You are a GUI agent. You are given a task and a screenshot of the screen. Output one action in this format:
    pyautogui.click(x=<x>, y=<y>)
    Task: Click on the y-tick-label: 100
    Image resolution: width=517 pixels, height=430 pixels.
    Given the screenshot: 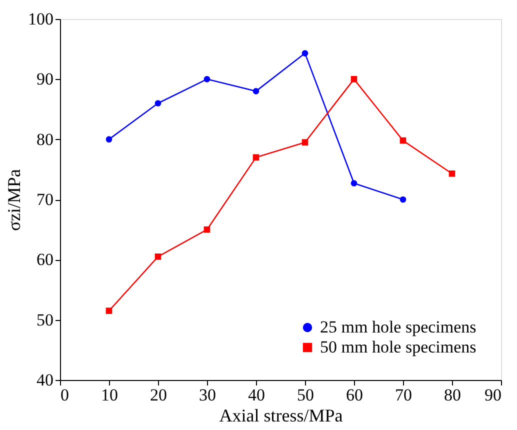 What is the action you would take?
    pyautogui.click(x=41, y=19)
    